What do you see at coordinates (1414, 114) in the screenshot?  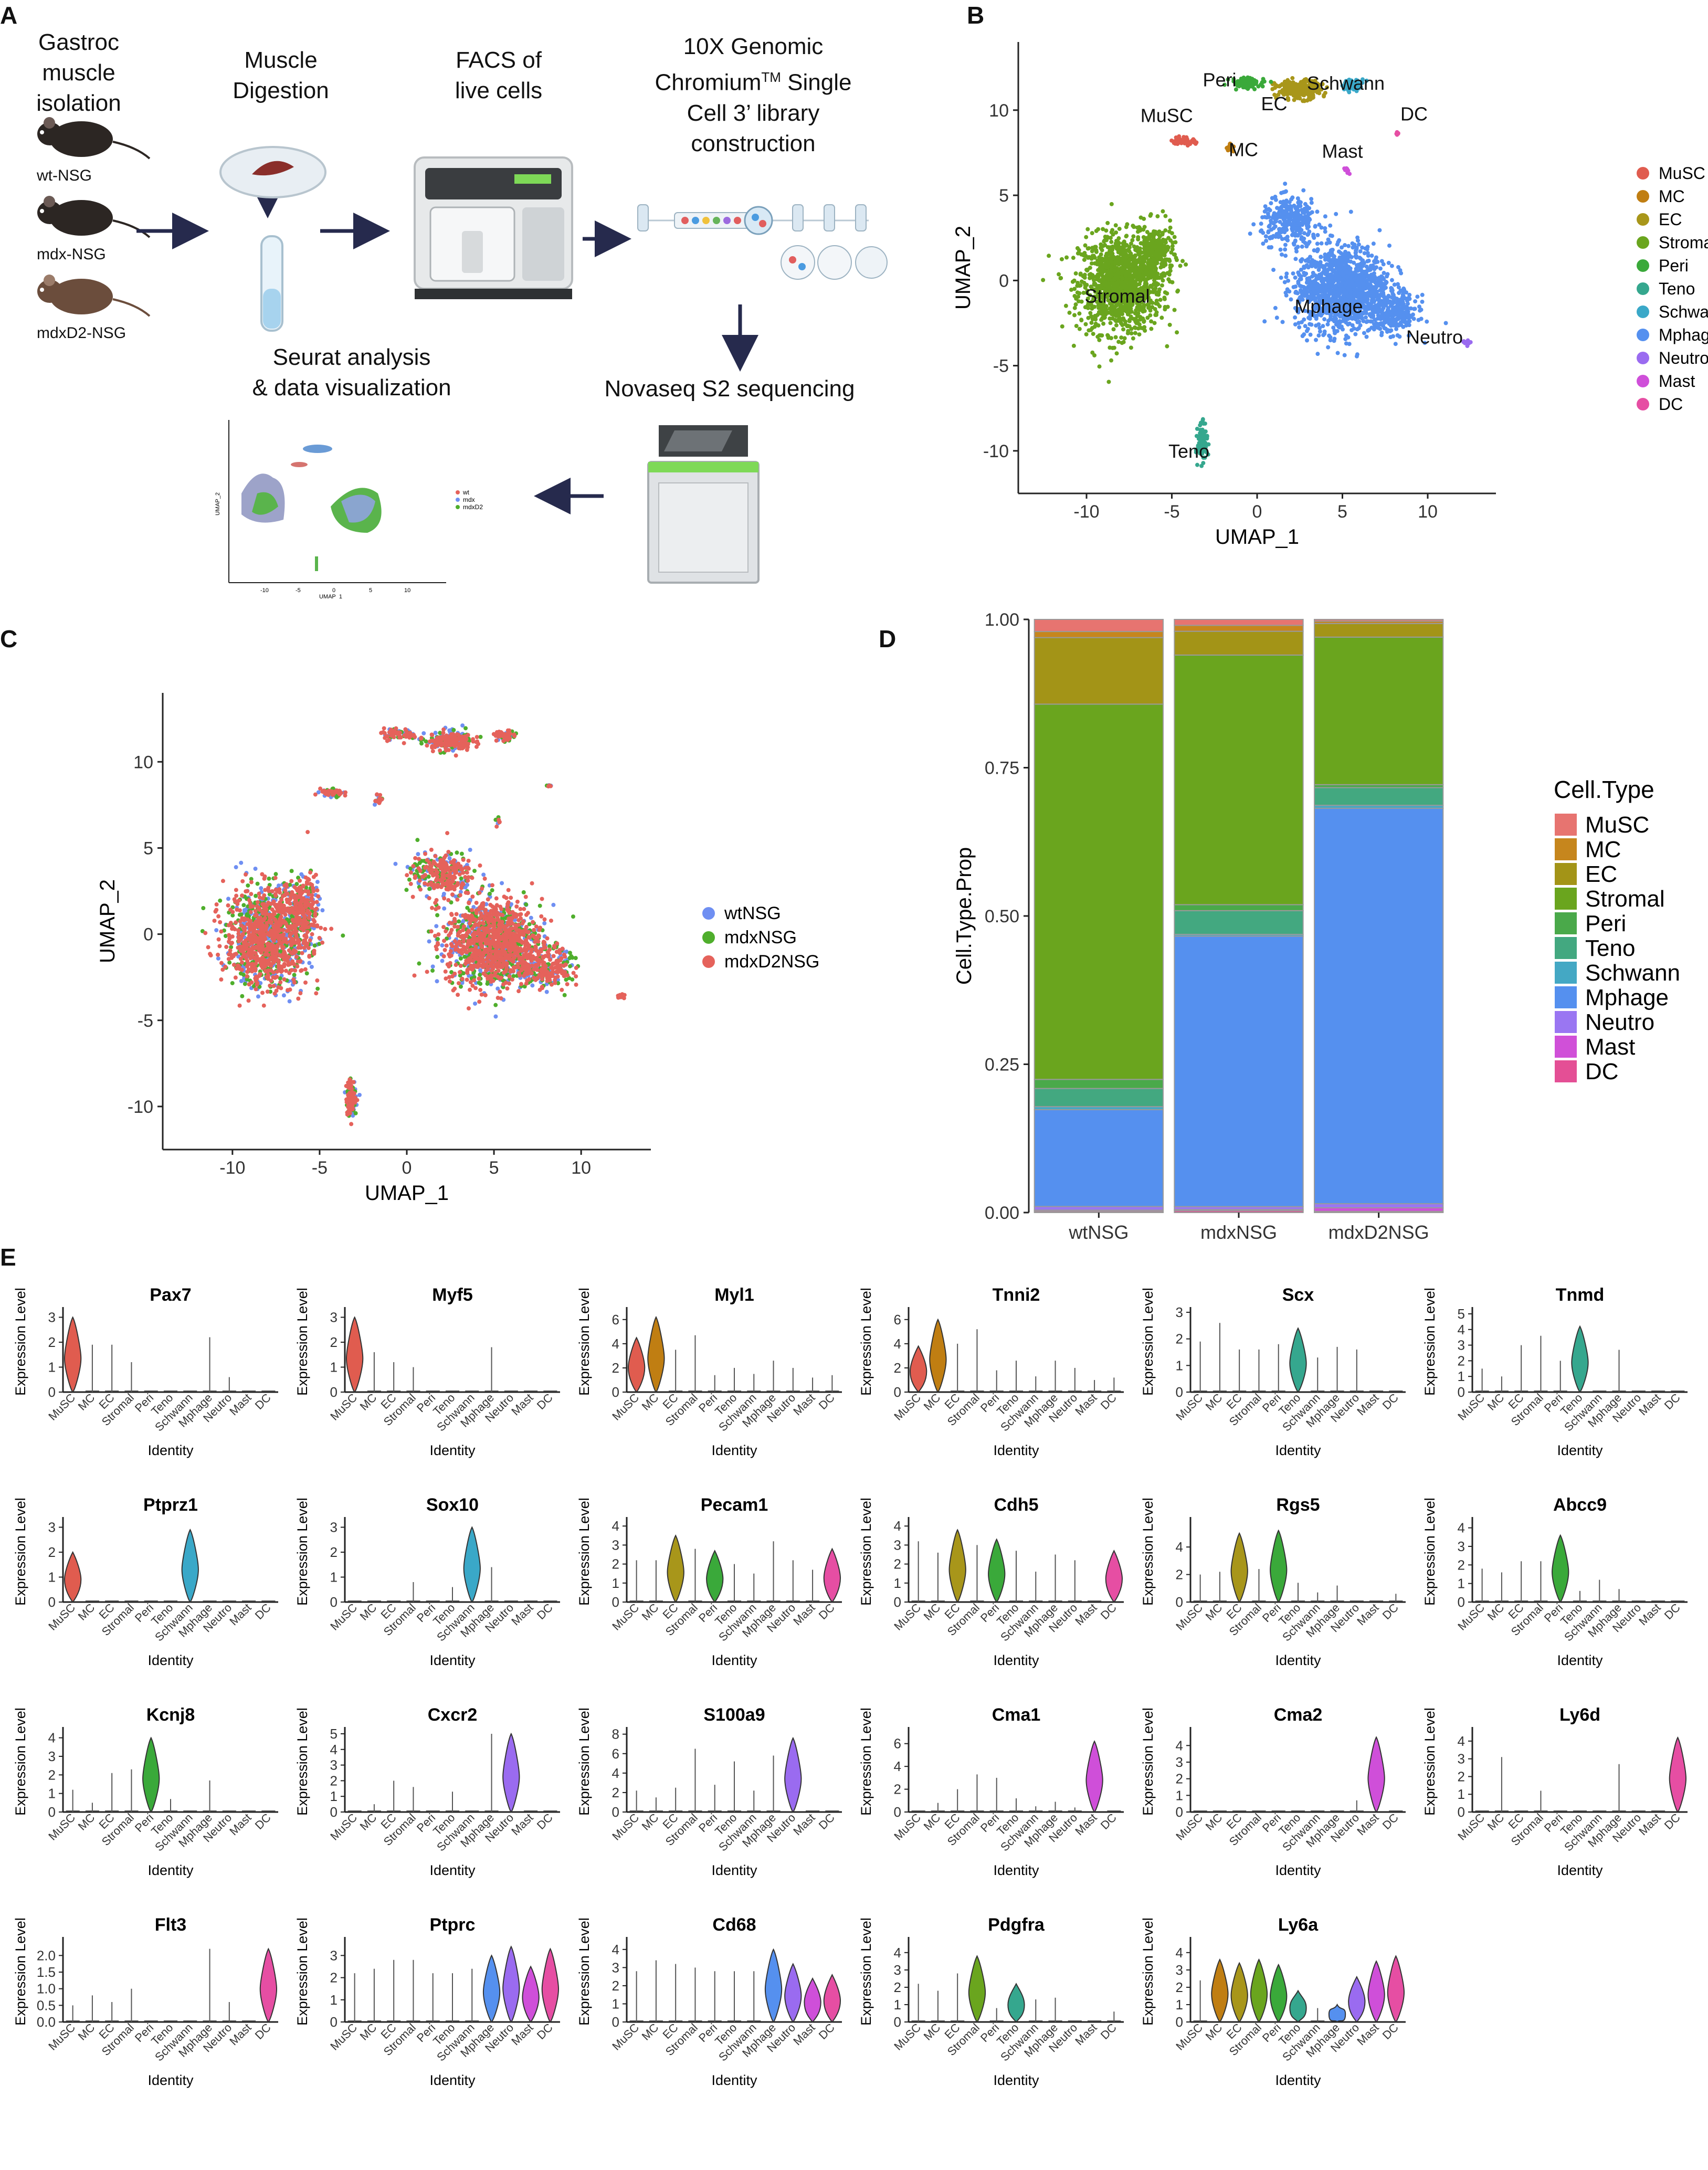 I see `cluster-label: DC` at bounding box center [1414, 114].